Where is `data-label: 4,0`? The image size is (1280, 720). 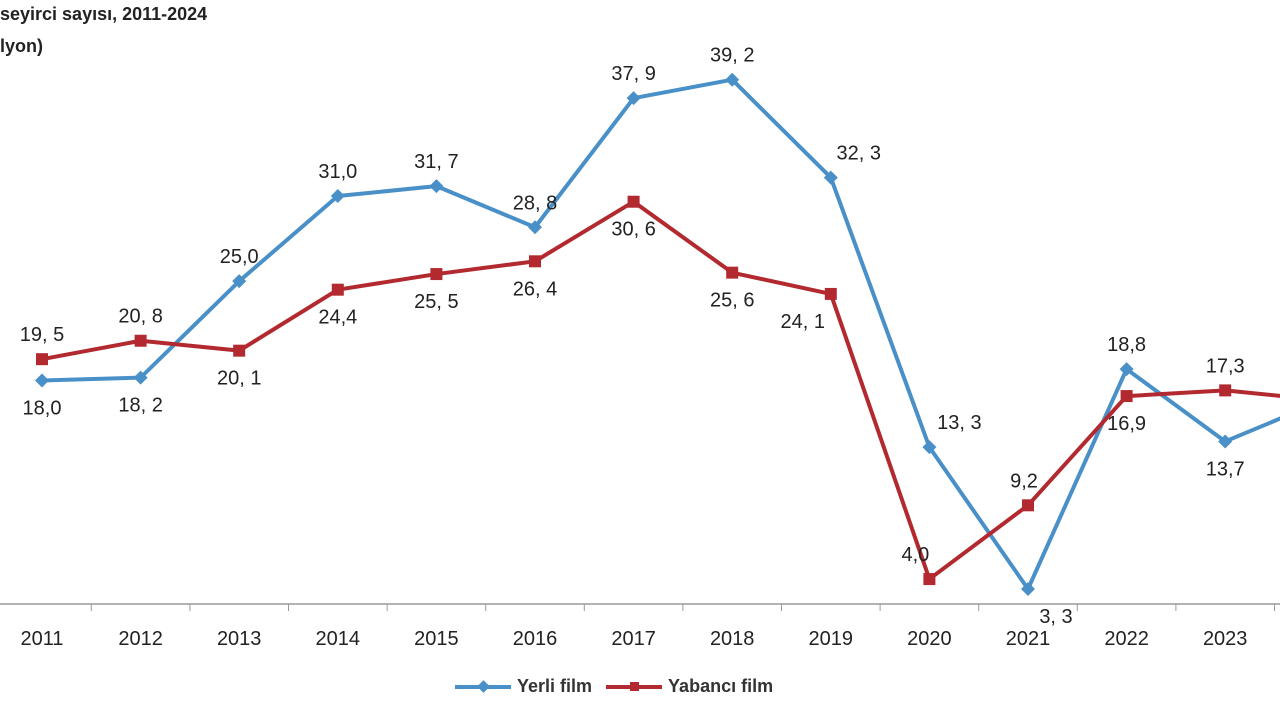 data-label: 4,0 is located at coordinates (915, 555).